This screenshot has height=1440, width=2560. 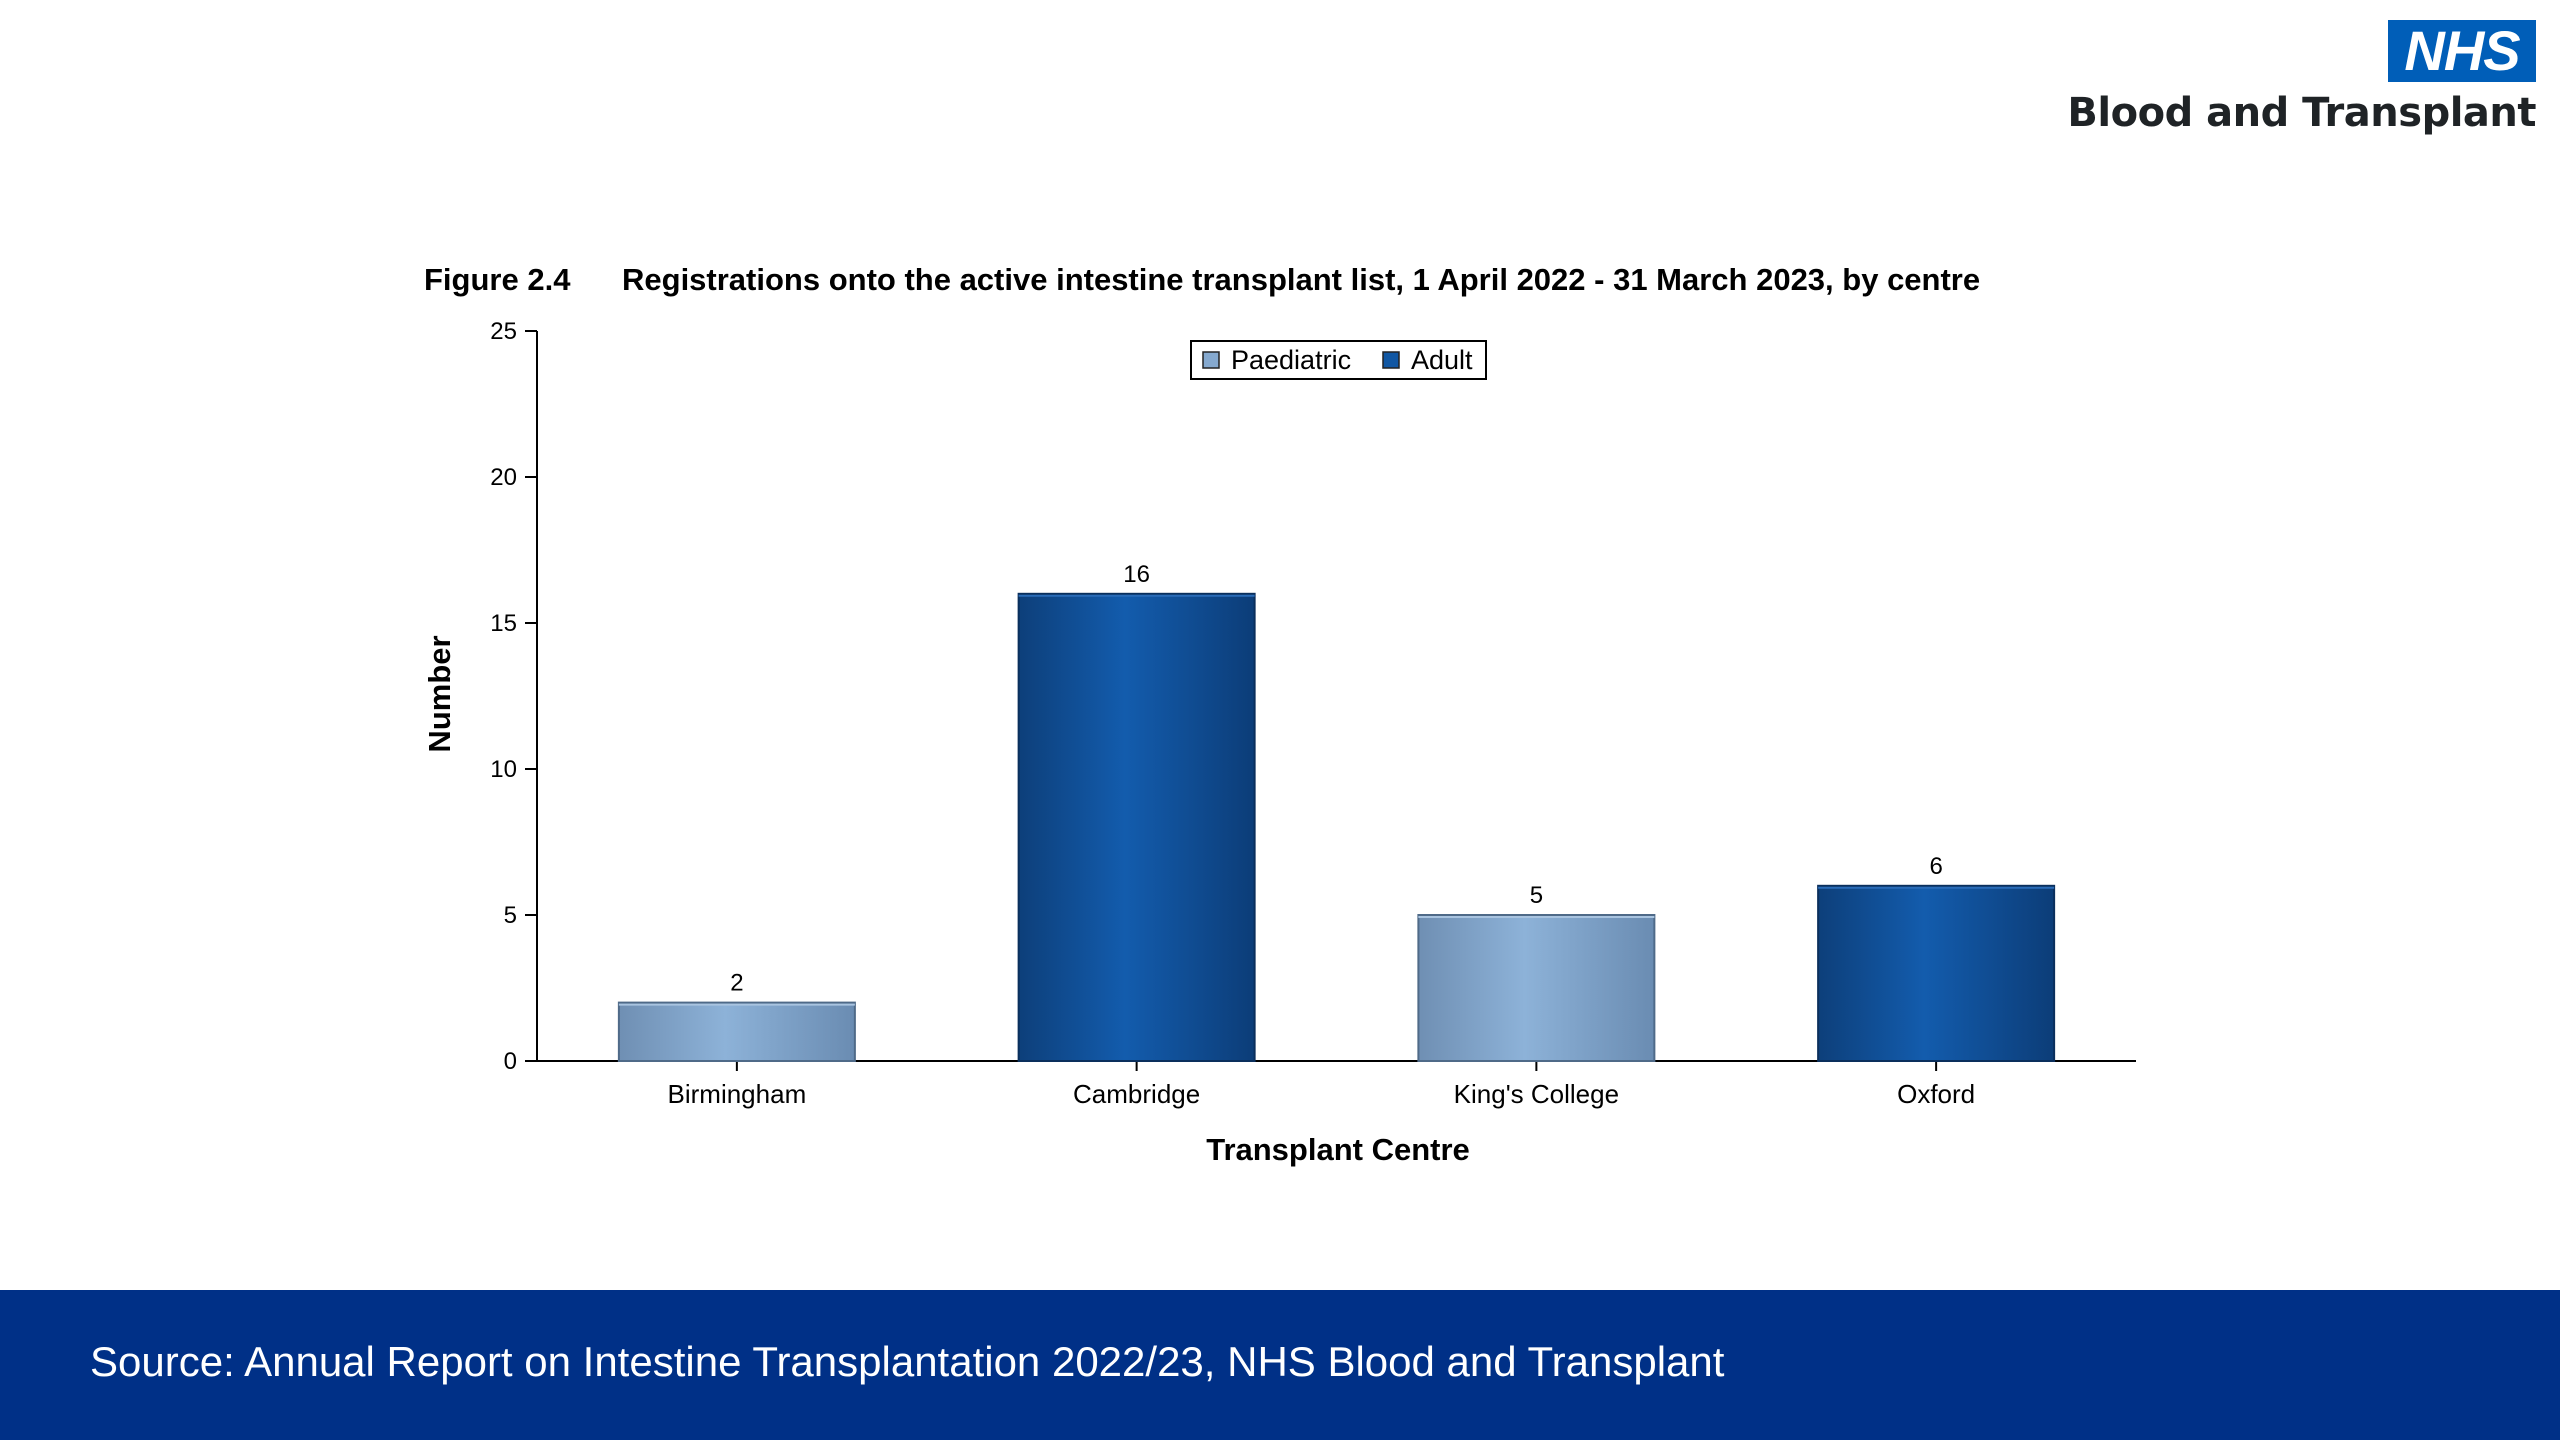 What do you see at coordinates (737, 1094) in the screenshot?
I see `x-tick-label: Birmingham` at bounding box center [737, 1094].